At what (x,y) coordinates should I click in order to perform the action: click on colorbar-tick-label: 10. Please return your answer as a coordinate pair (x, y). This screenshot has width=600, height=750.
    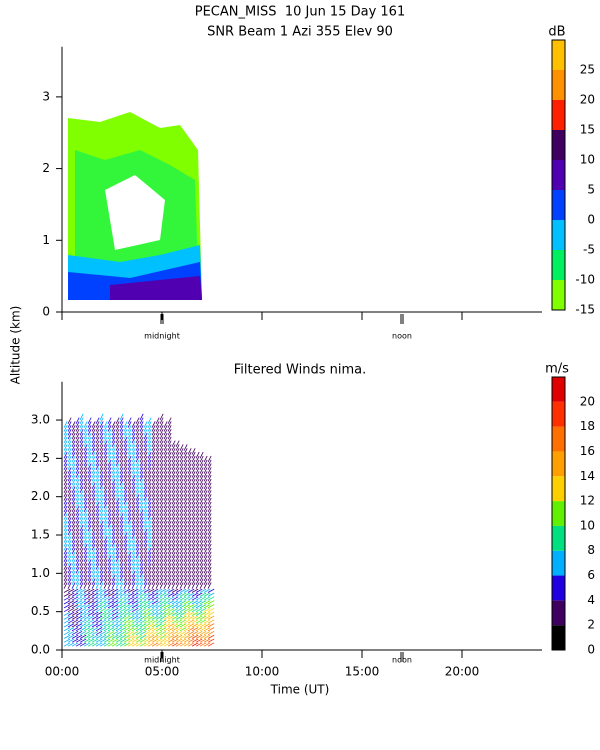
    Looking at the image, I should click on (587, 525).